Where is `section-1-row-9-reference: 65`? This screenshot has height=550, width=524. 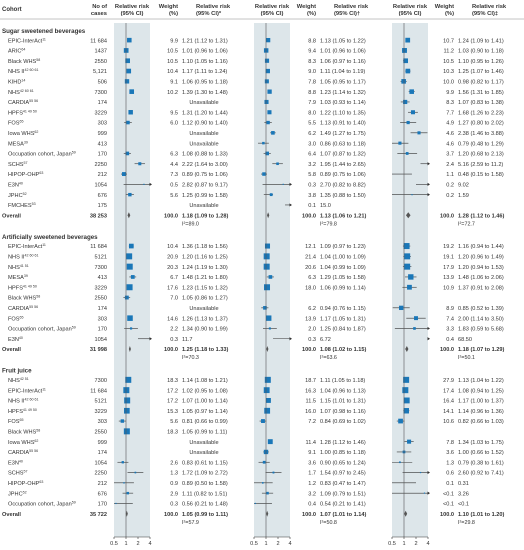
section-1-row-9-reference: 65 is located at coordinates (22, 122).